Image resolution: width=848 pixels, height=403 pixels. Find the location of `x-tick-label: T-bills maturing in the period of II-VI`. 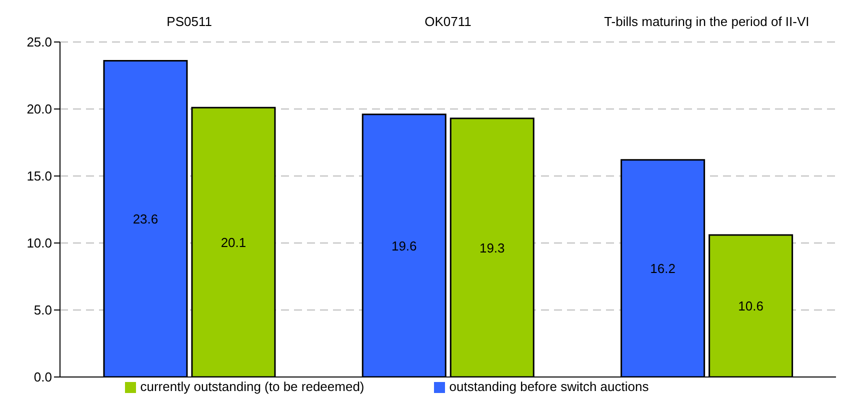

x-tick-label: T-bills maturing in the period of II-VI is located at coordinates (707, 21).